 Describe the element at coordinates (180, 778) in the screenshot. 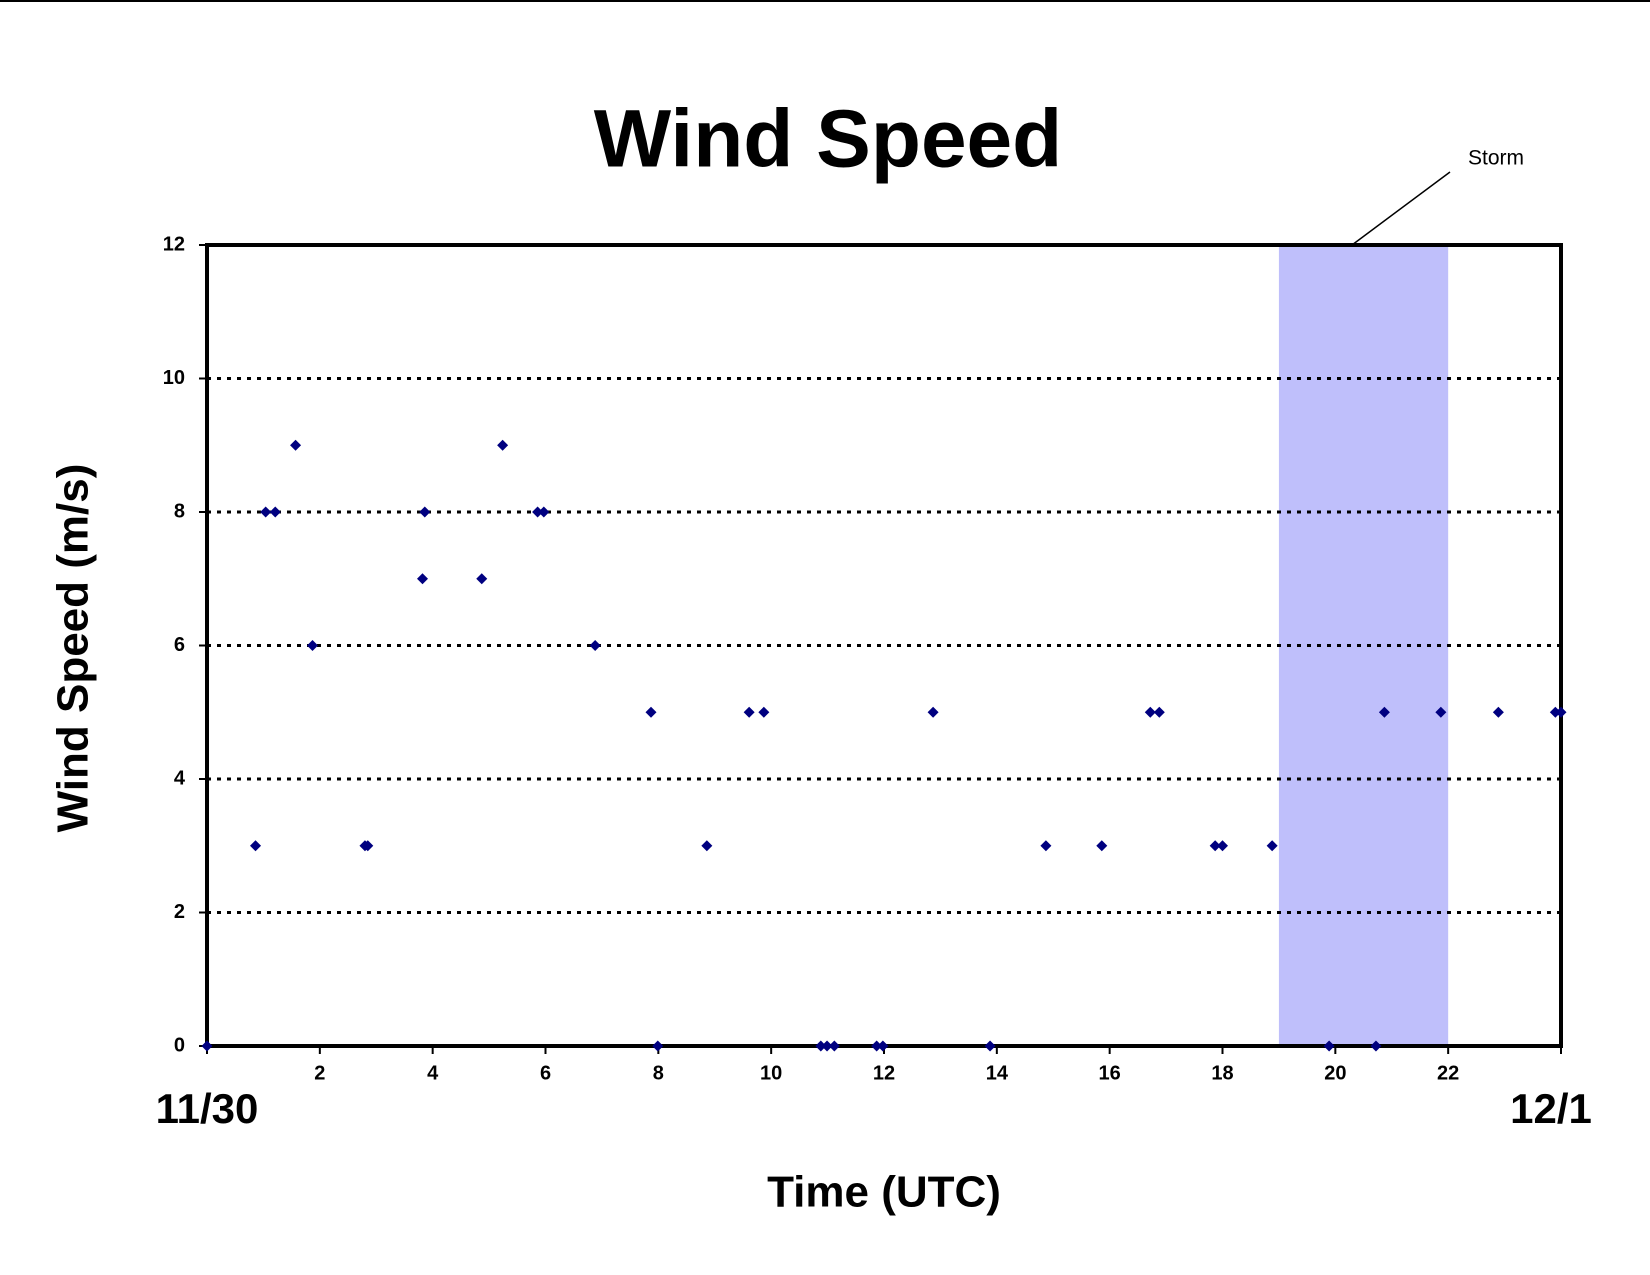

I see `y-tick-label: 4` at that location.